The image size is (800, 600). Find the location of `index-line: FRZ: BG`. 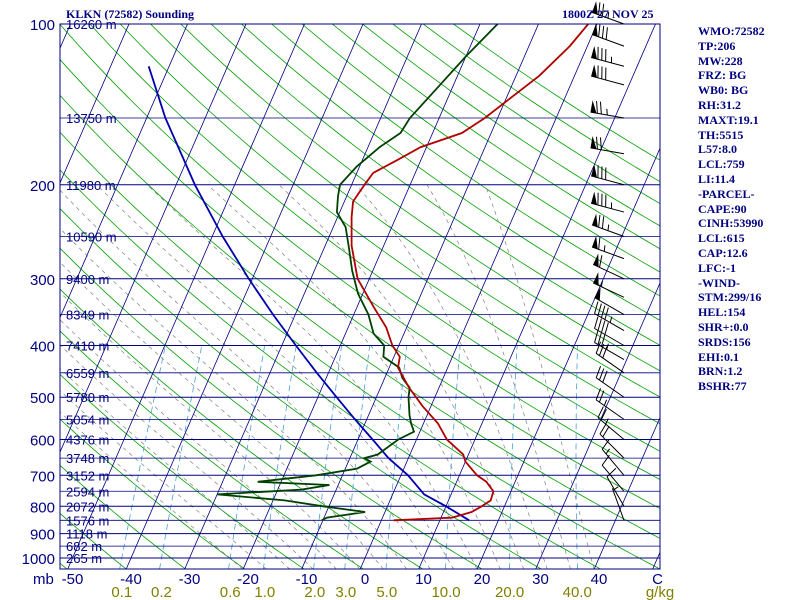

index-line: FRZ: BG is located at coordinates (722, 75).